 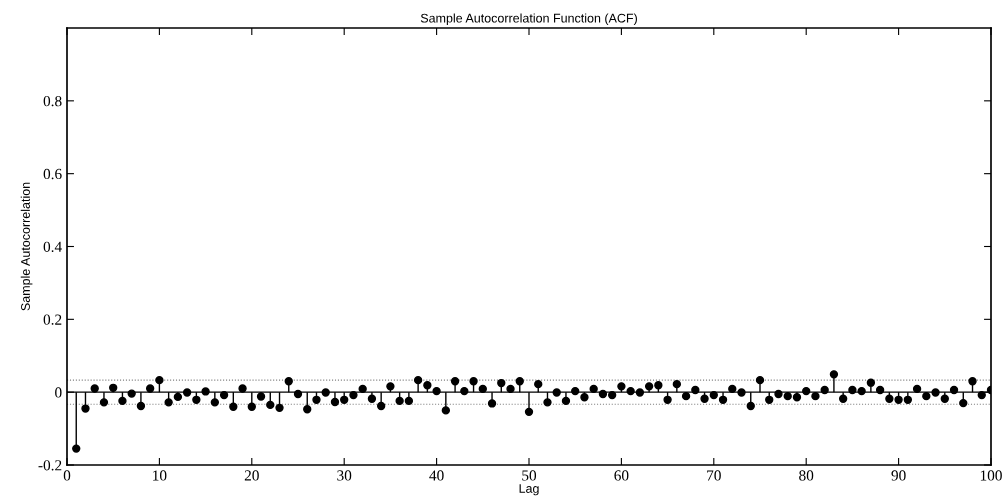 What do you see at coordinates (50, 465) in the screenshot?
I see `y-tick-label: -0.2` at bounding box center [50, 465].